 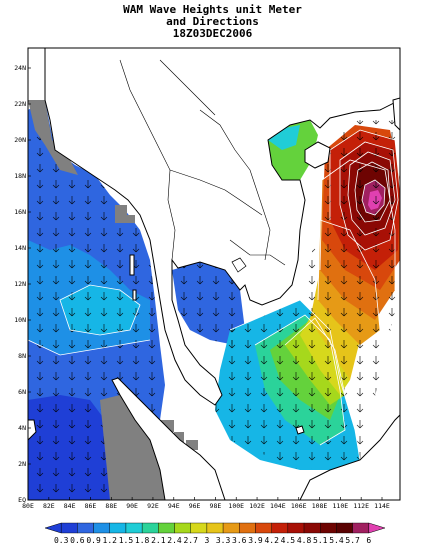 I want to click on colorbar-label: 2.1, so click(x=158, y=540).